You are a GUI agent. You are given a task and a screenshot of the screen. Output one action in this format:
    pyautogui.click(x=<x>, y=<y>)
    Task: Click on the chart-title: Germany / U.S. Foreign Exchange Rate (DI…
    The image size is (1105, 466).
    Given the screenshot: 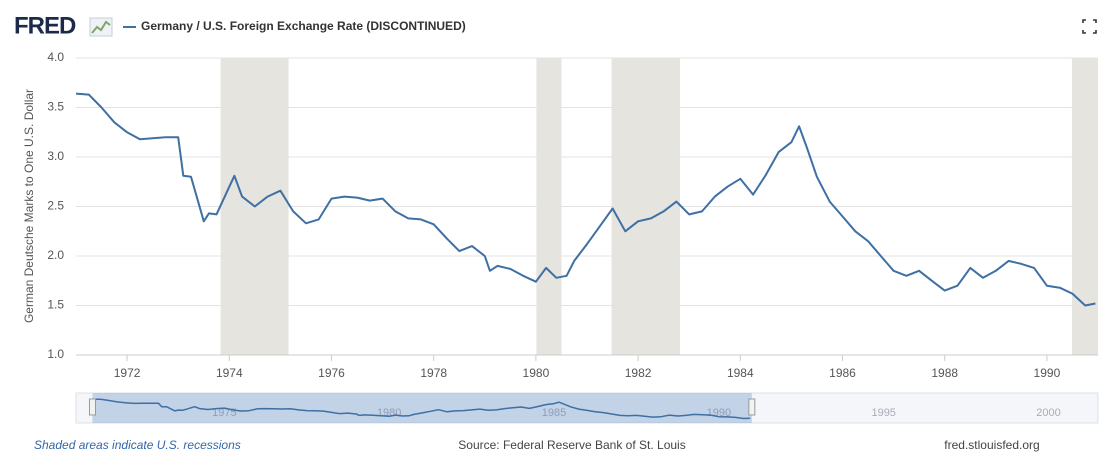 What is the action you would take?
    pyautogui.click(x=303, y=26)
    